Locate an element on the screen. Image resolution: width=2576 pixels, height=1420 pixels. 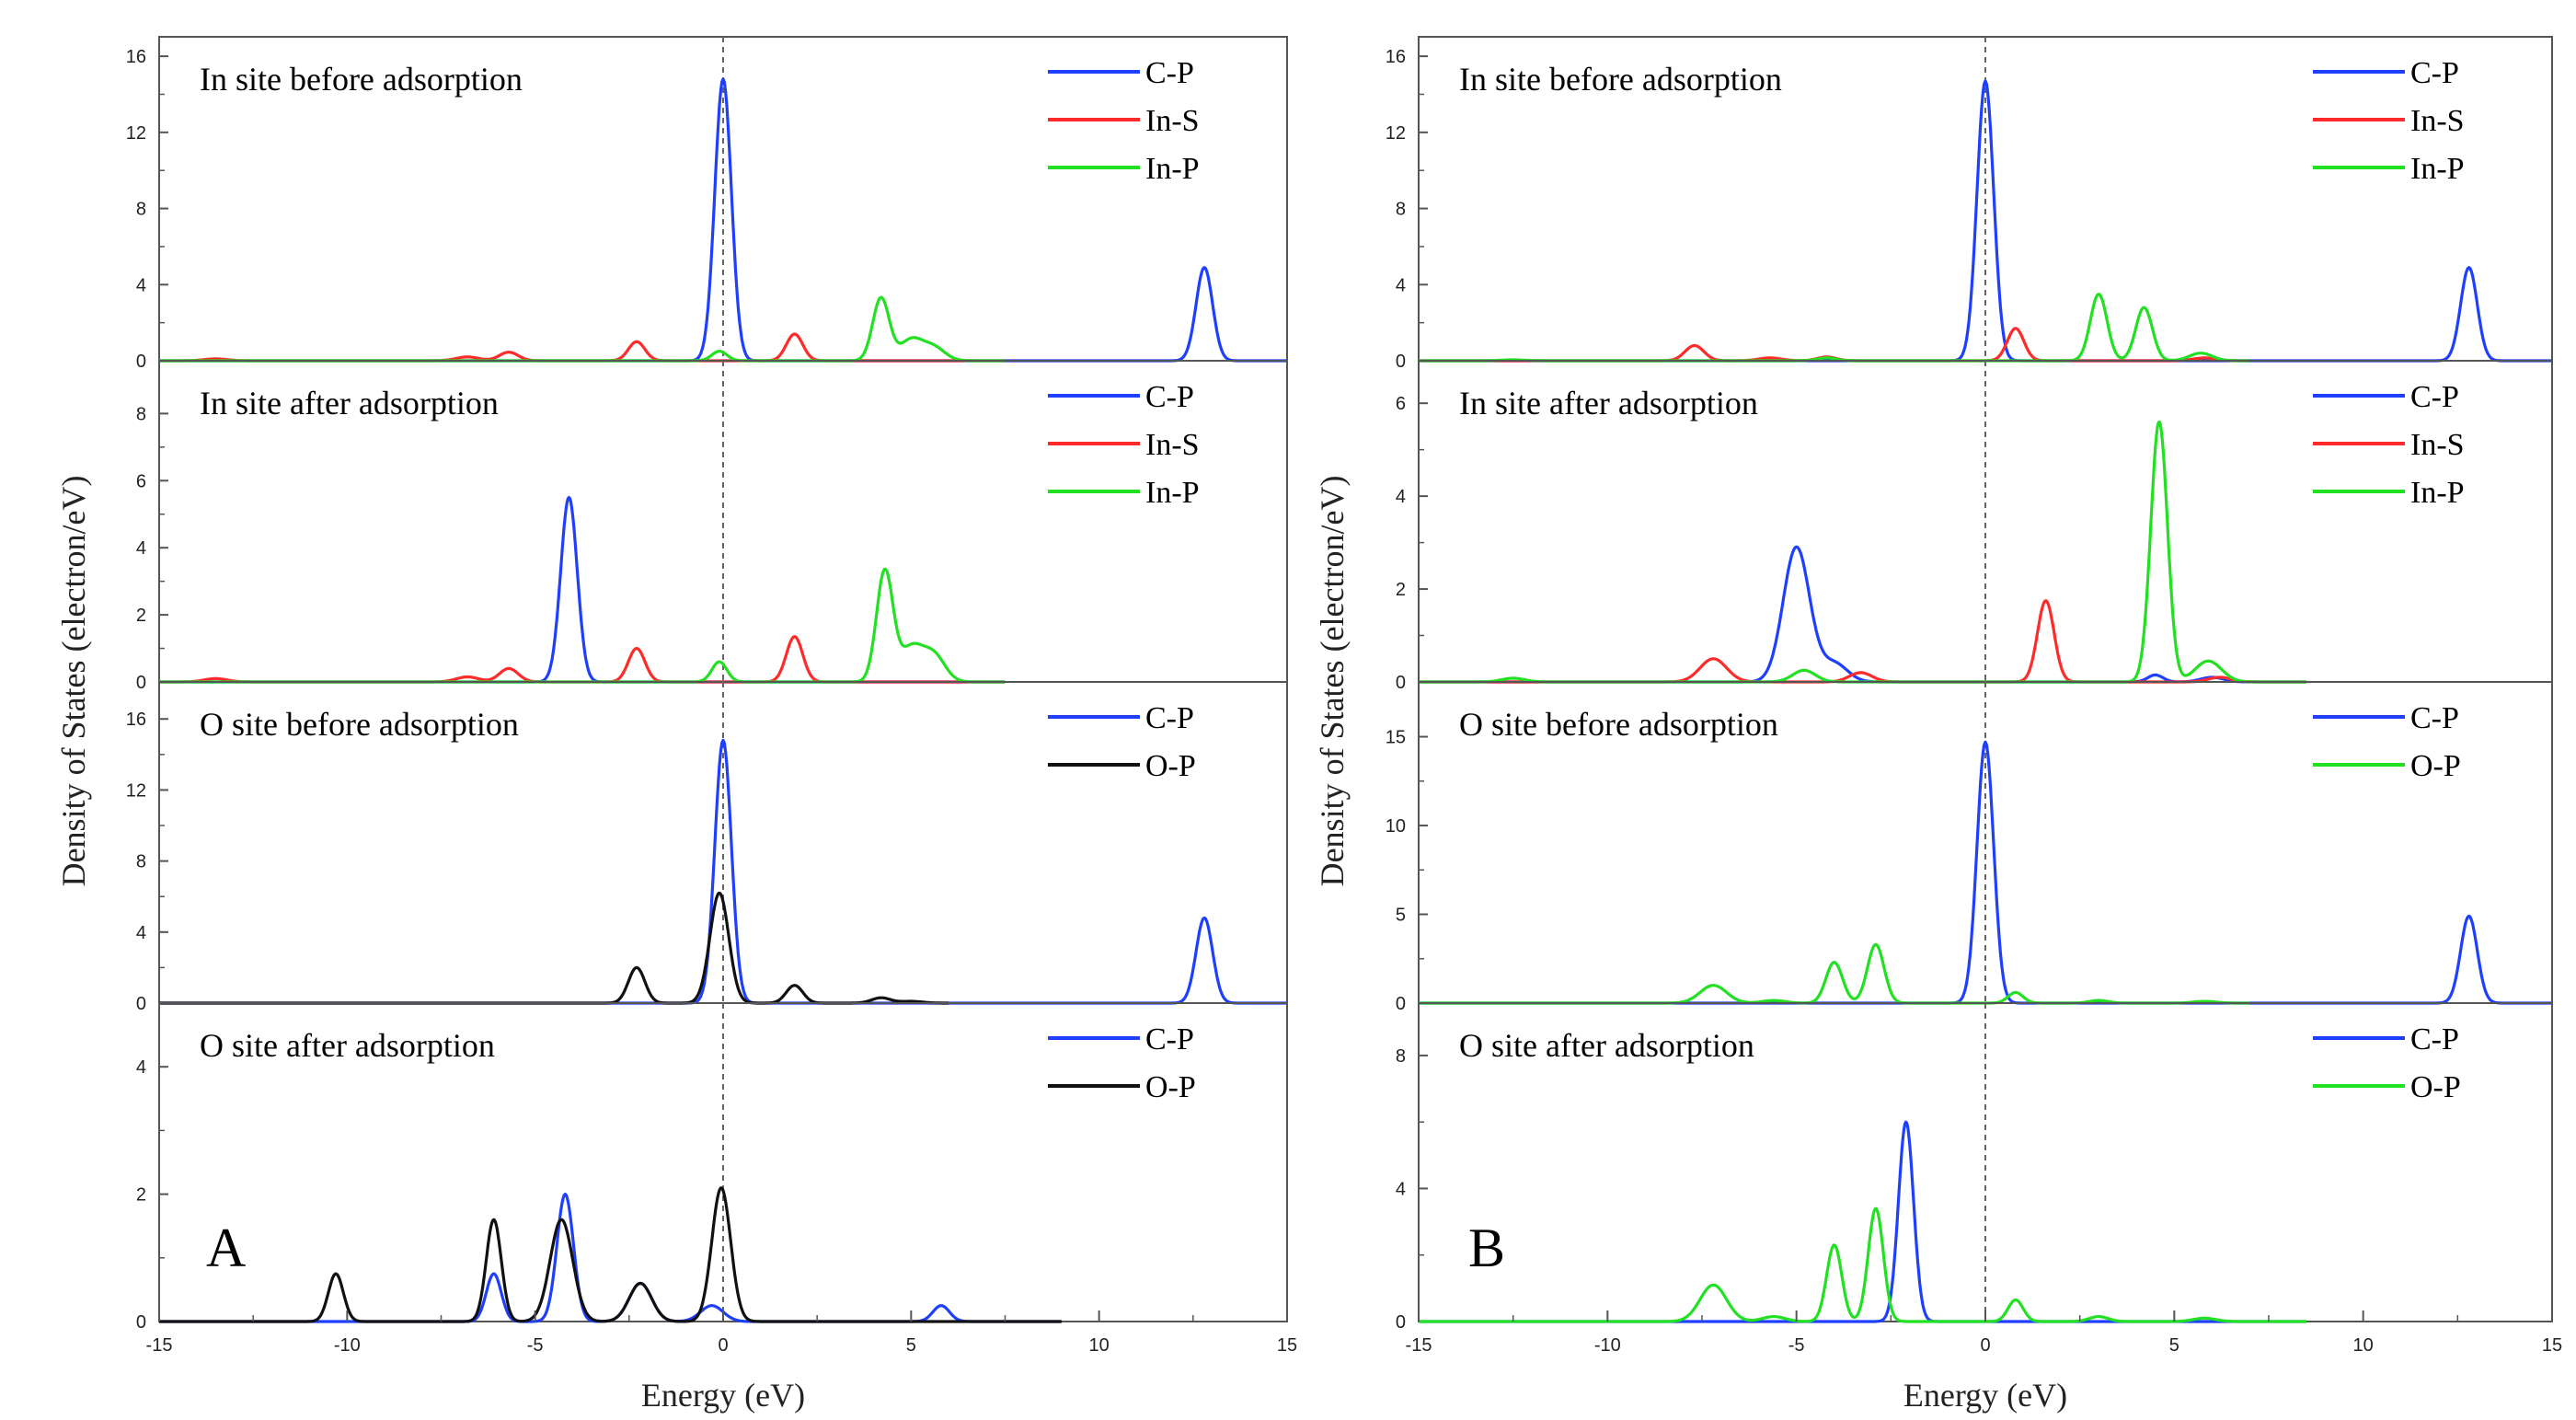
figure-letter: B is located at coordinates (1486, 1248).